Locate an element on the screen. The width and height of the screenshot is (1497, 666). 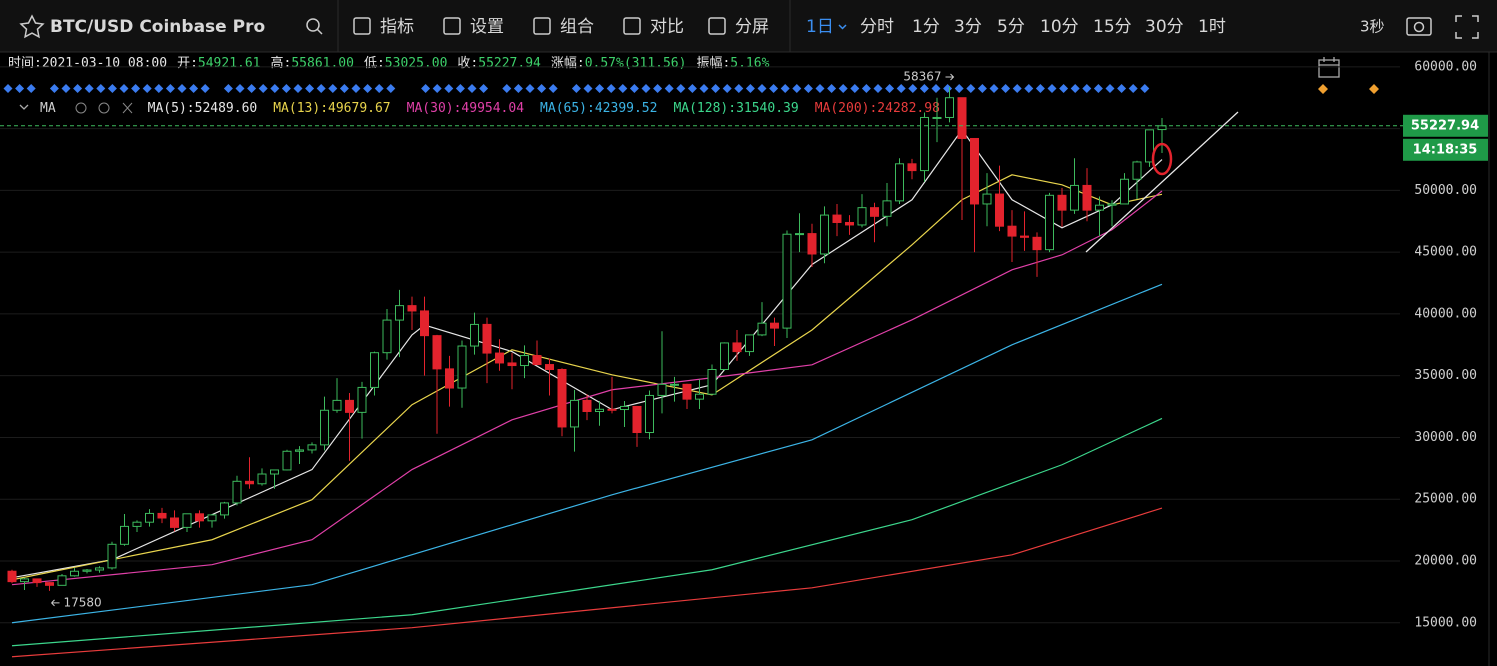
interval-button: 1日 is located at coordinates (820, 27).